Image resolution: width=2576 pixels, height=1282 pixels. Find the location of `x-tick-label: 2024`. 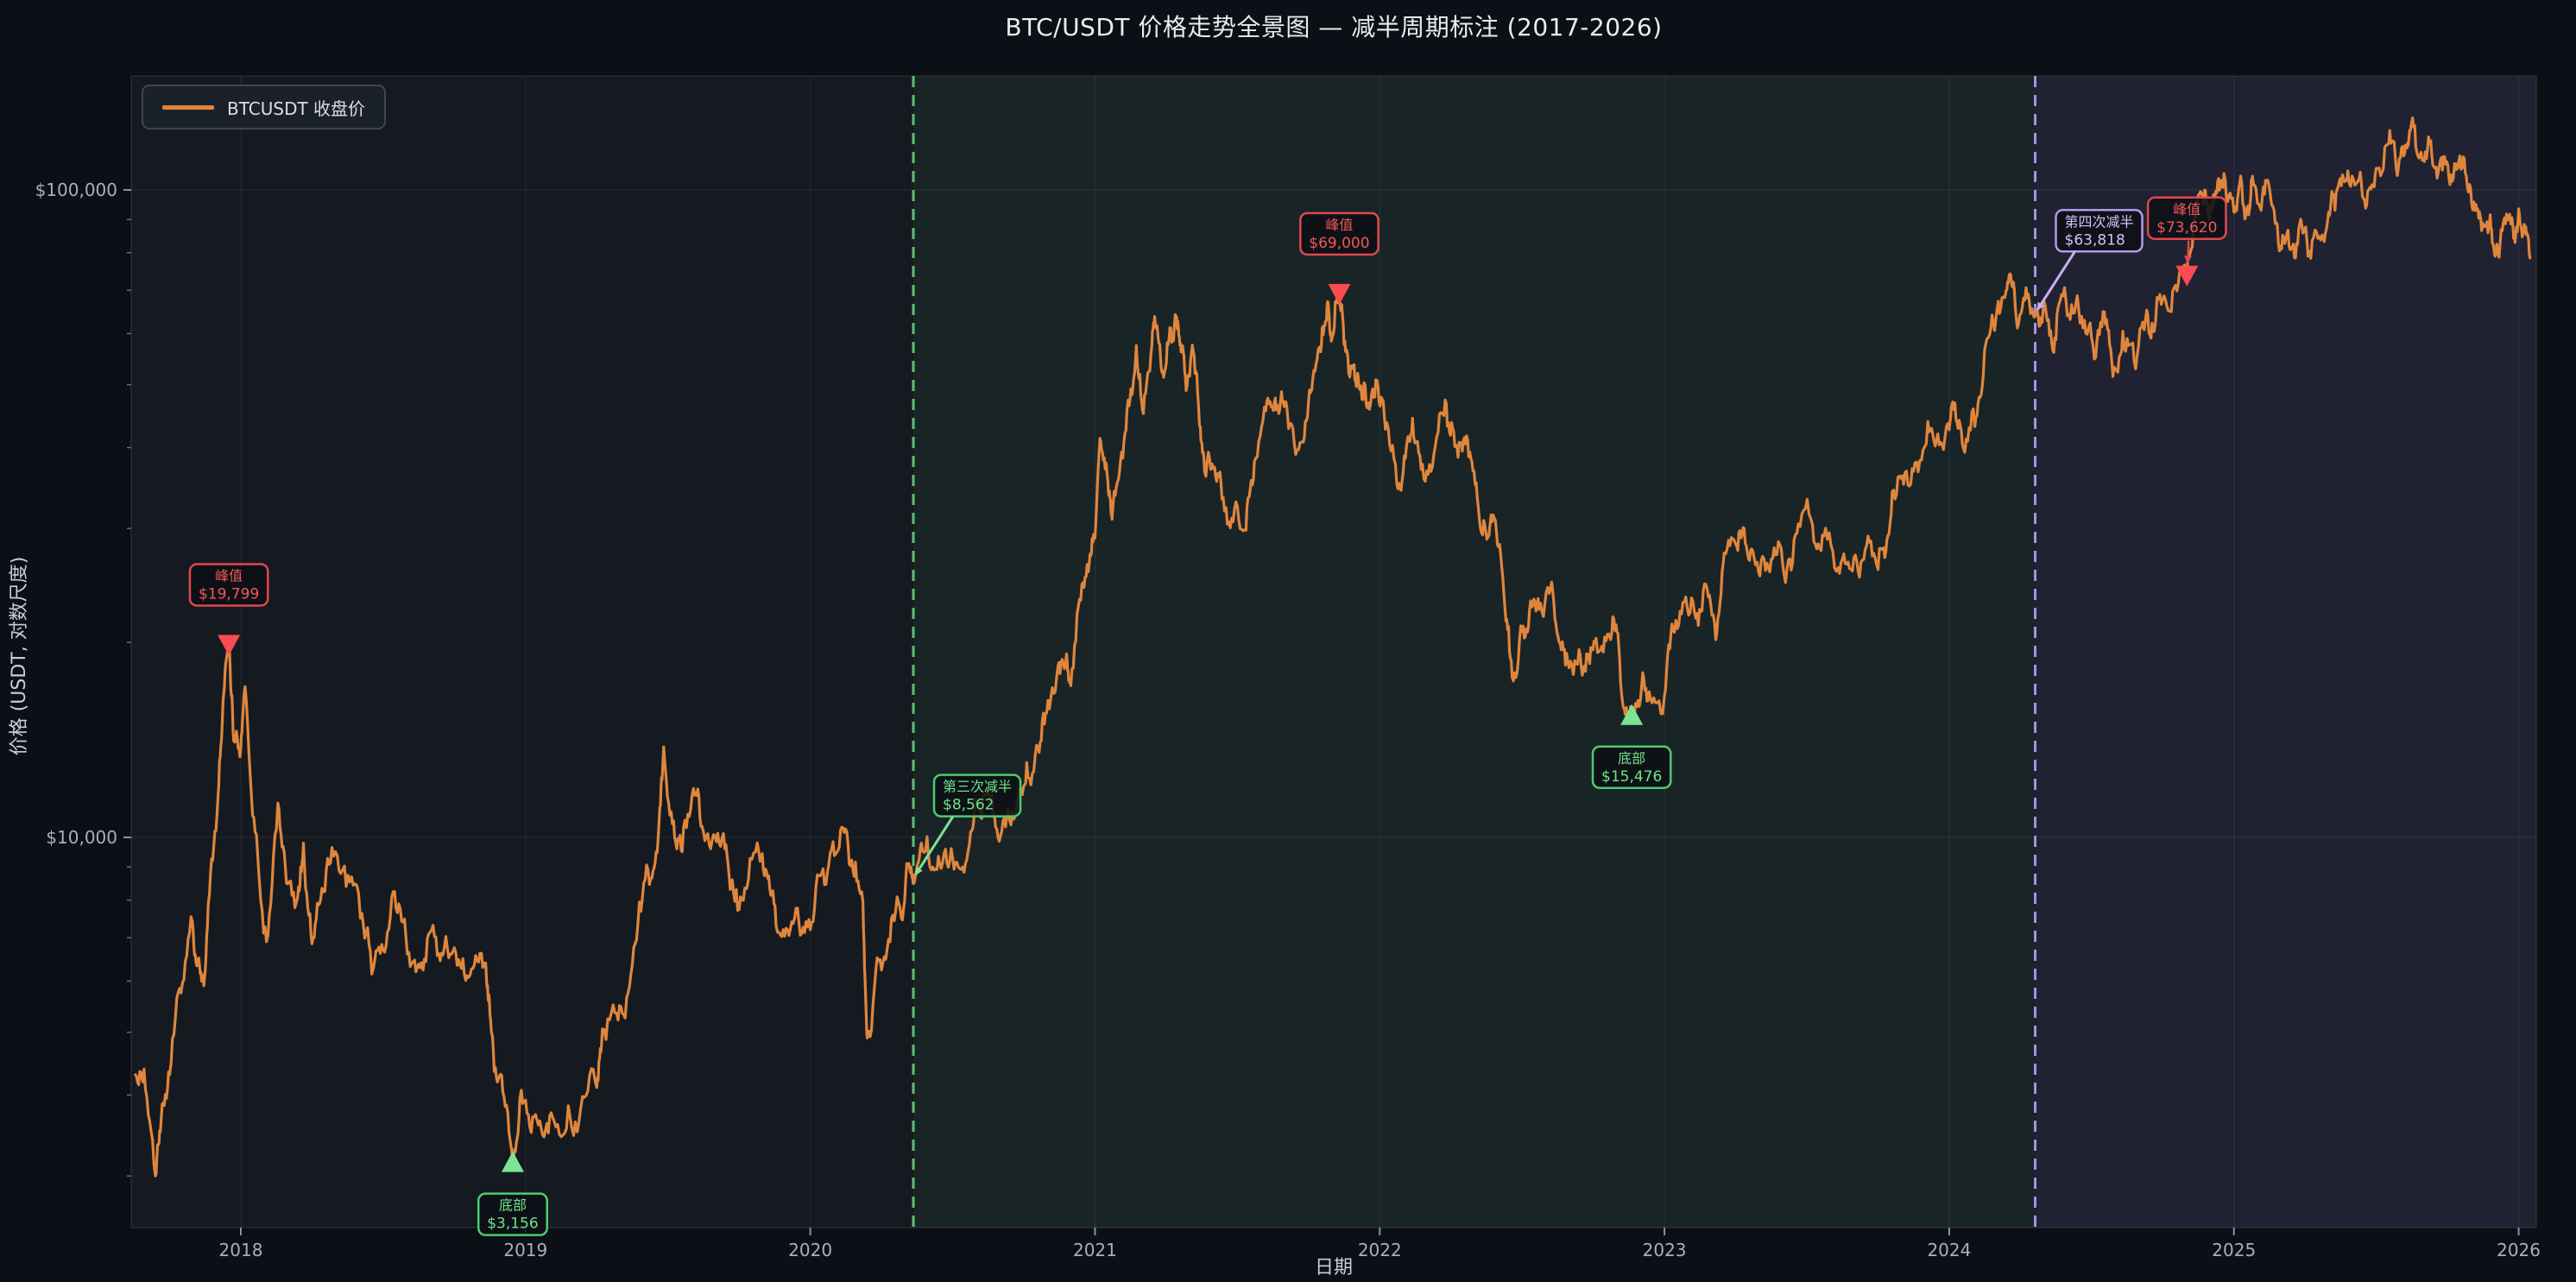

x-tick-label: 2024 is located at coordinates (1949, 1250).